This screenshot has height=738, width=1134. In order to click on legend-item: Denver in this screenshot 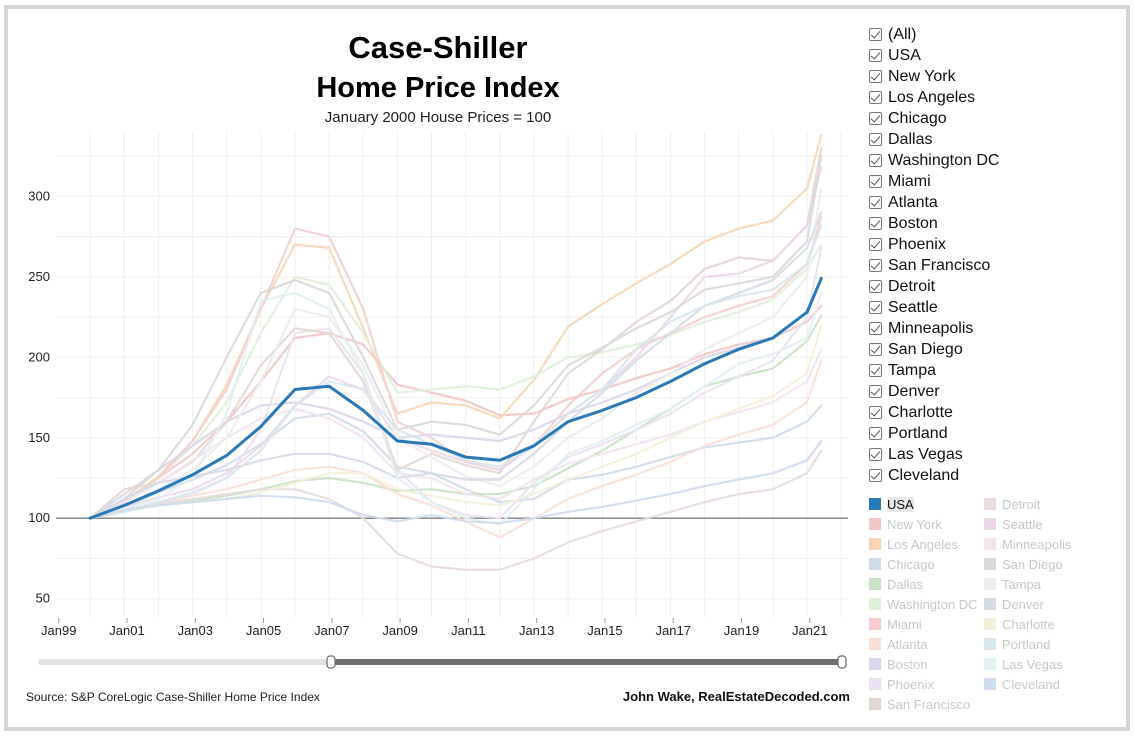, I will do `click(1041, 604)`.